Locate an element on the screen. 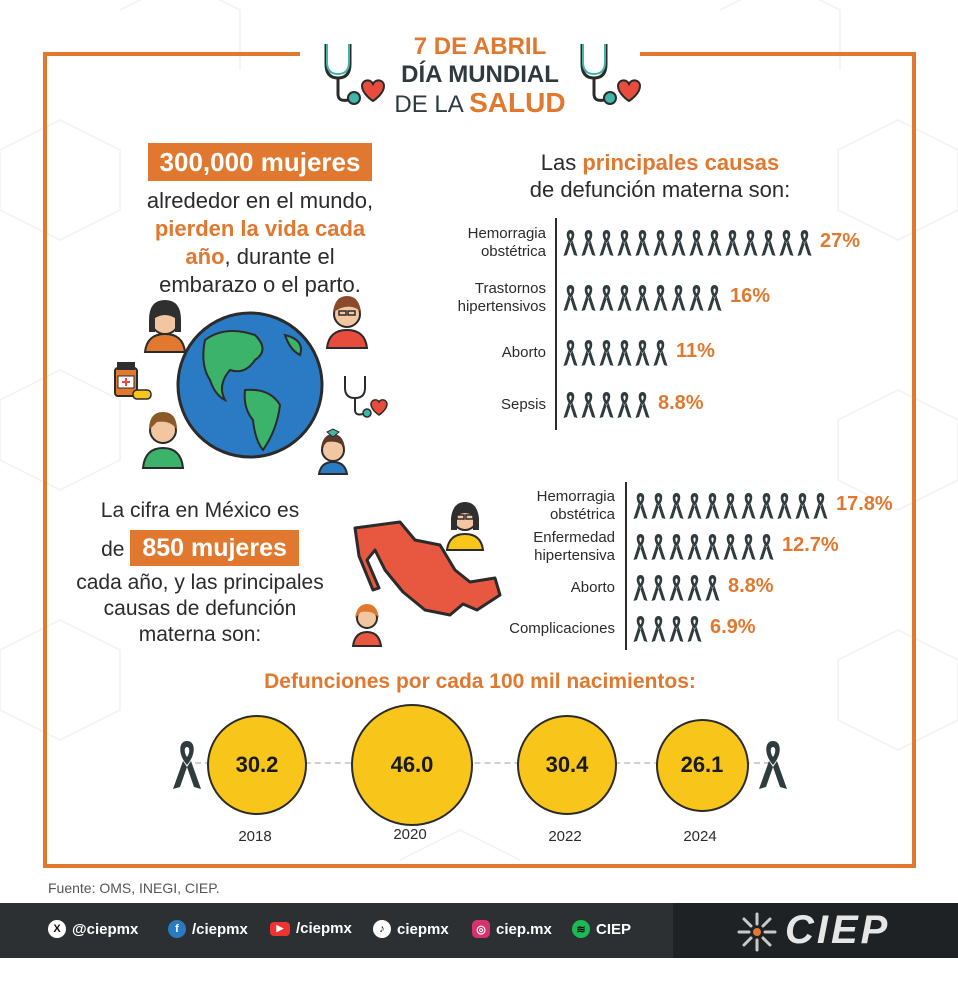 This screenshot has width=958, height=1000. cause-label: Enfermedad hipertensiva is located at coordinates (542, 547).